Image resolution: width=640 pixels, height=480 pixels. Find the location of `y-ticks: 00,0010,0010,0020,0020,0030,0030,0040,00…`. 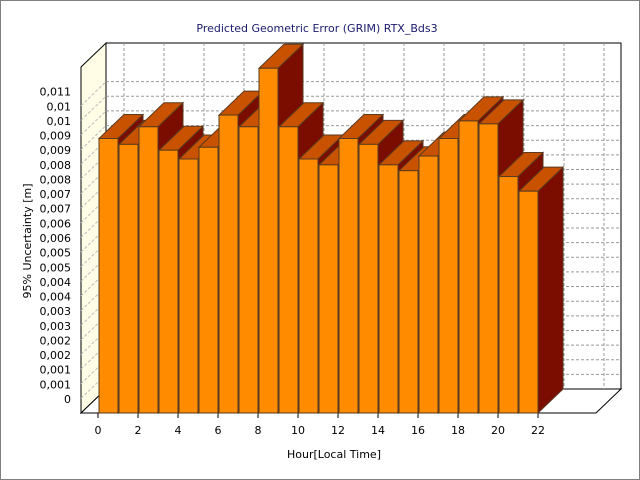

y-ticks: 00,0010,0010,0020,0020,0030,0030,0040,00… is located at coordinates (56, 246).